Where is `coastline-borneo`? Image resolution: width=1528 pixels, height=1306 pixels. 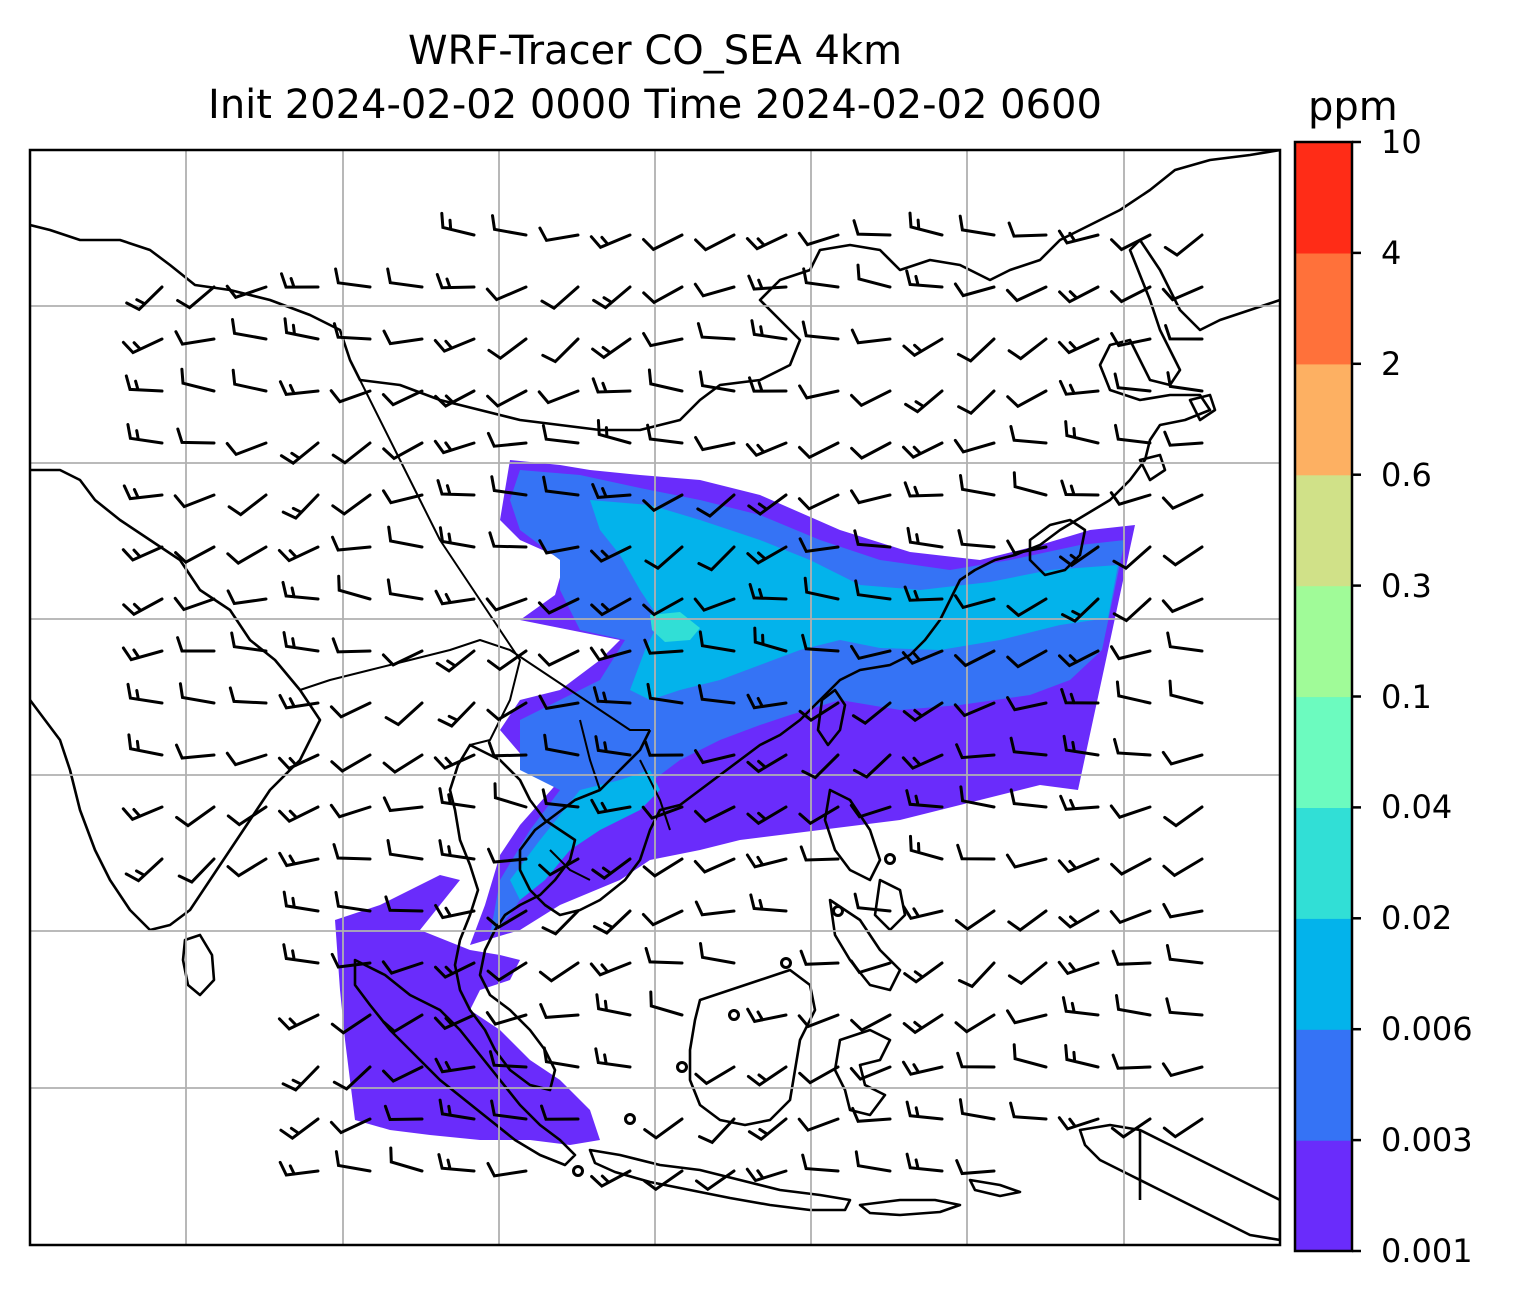 coastline-borneo is located at coordinates (752, 1047).